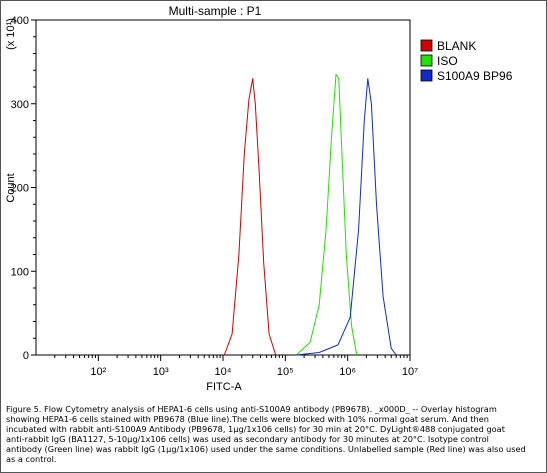  I want to click on x-tick-label: 10², so click(98, 372).